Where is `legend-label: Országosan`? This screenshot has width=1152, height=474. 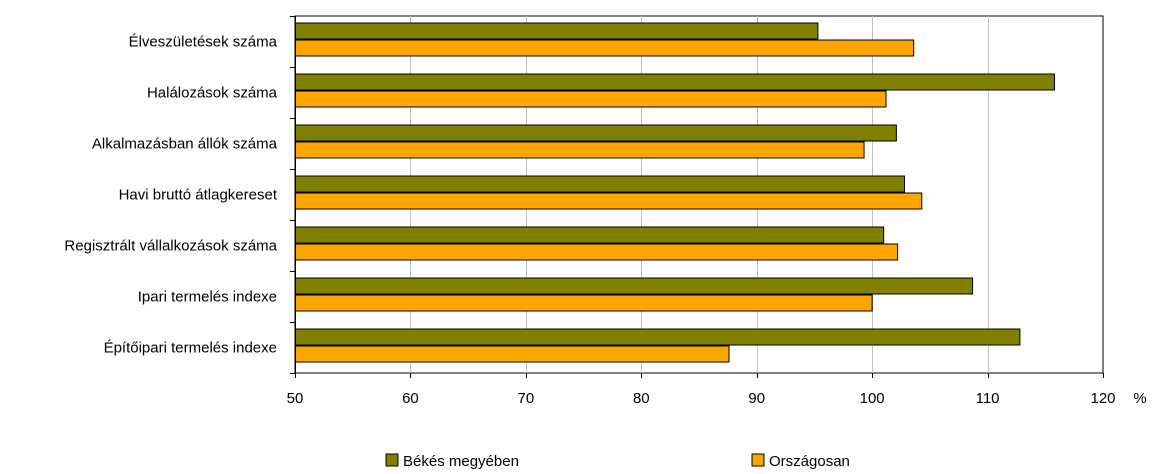 legend-label: Országosan is located at coordinates (809, 461).